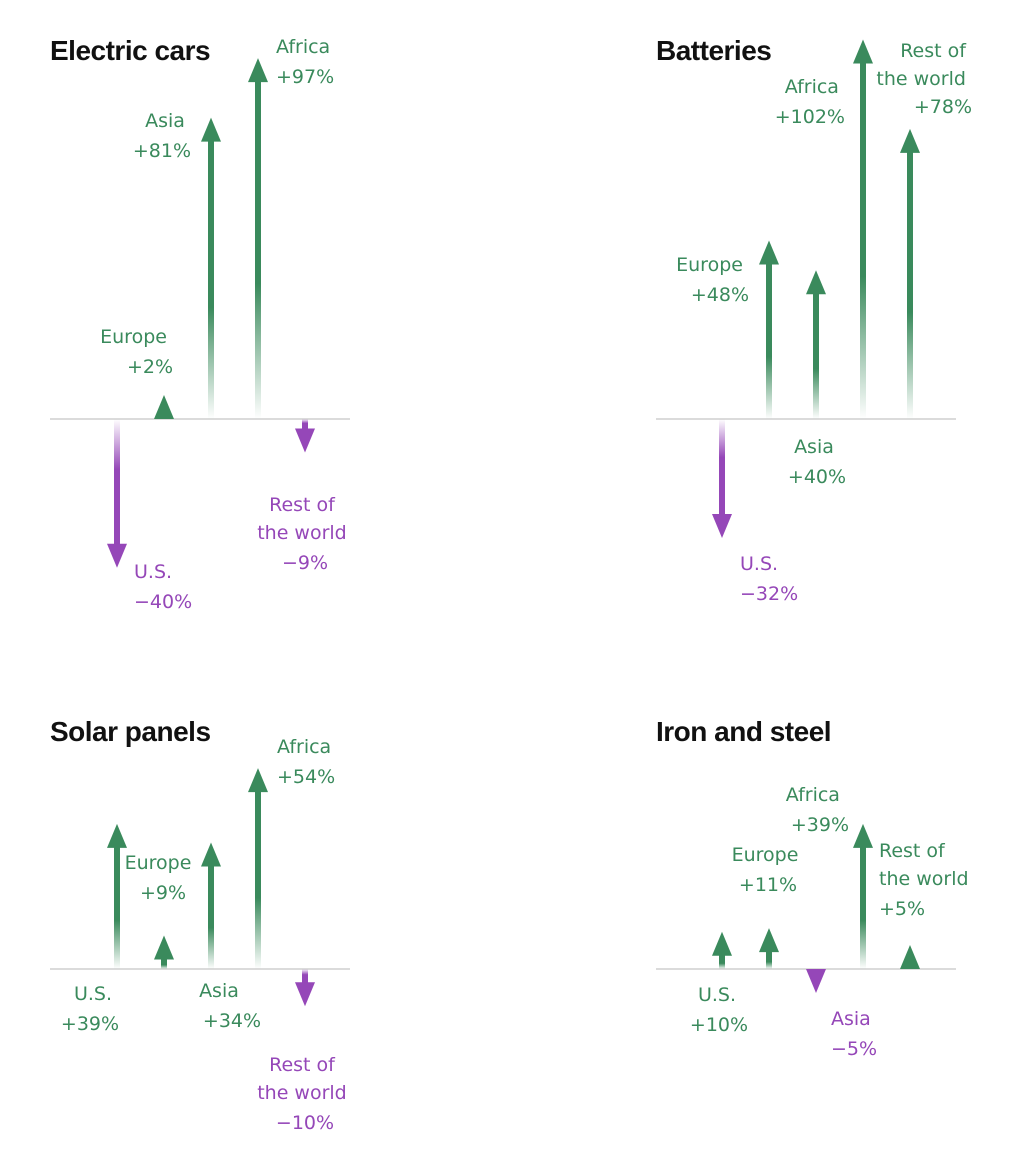  I want to click on label-rest-of-world: Rest of the world +78%, so click(924, 79).